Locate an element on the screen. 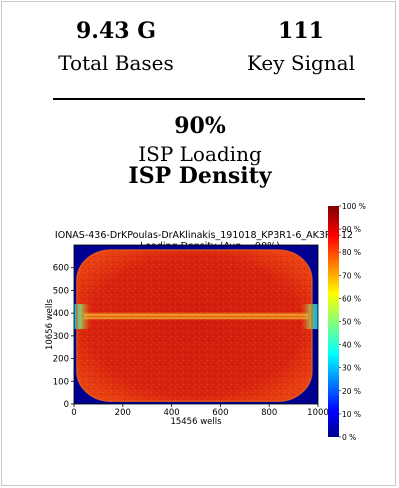  y-tick-label: 0 is located at coordinates (66, 405).